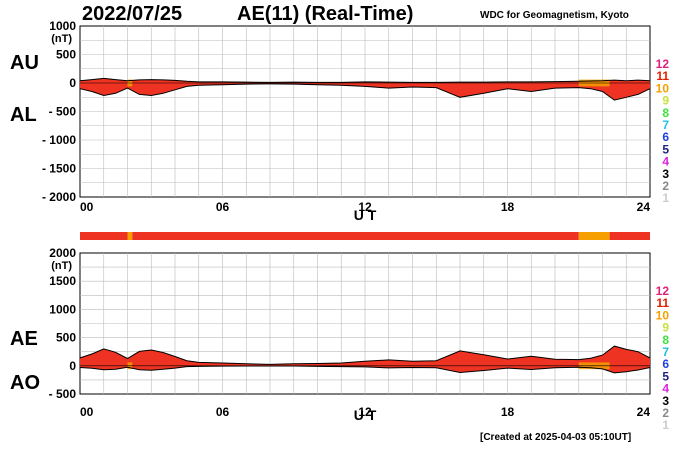 This screenshot has width=700, height=450. I want to click on y-tick-label: - 2000, so click(59, 197).